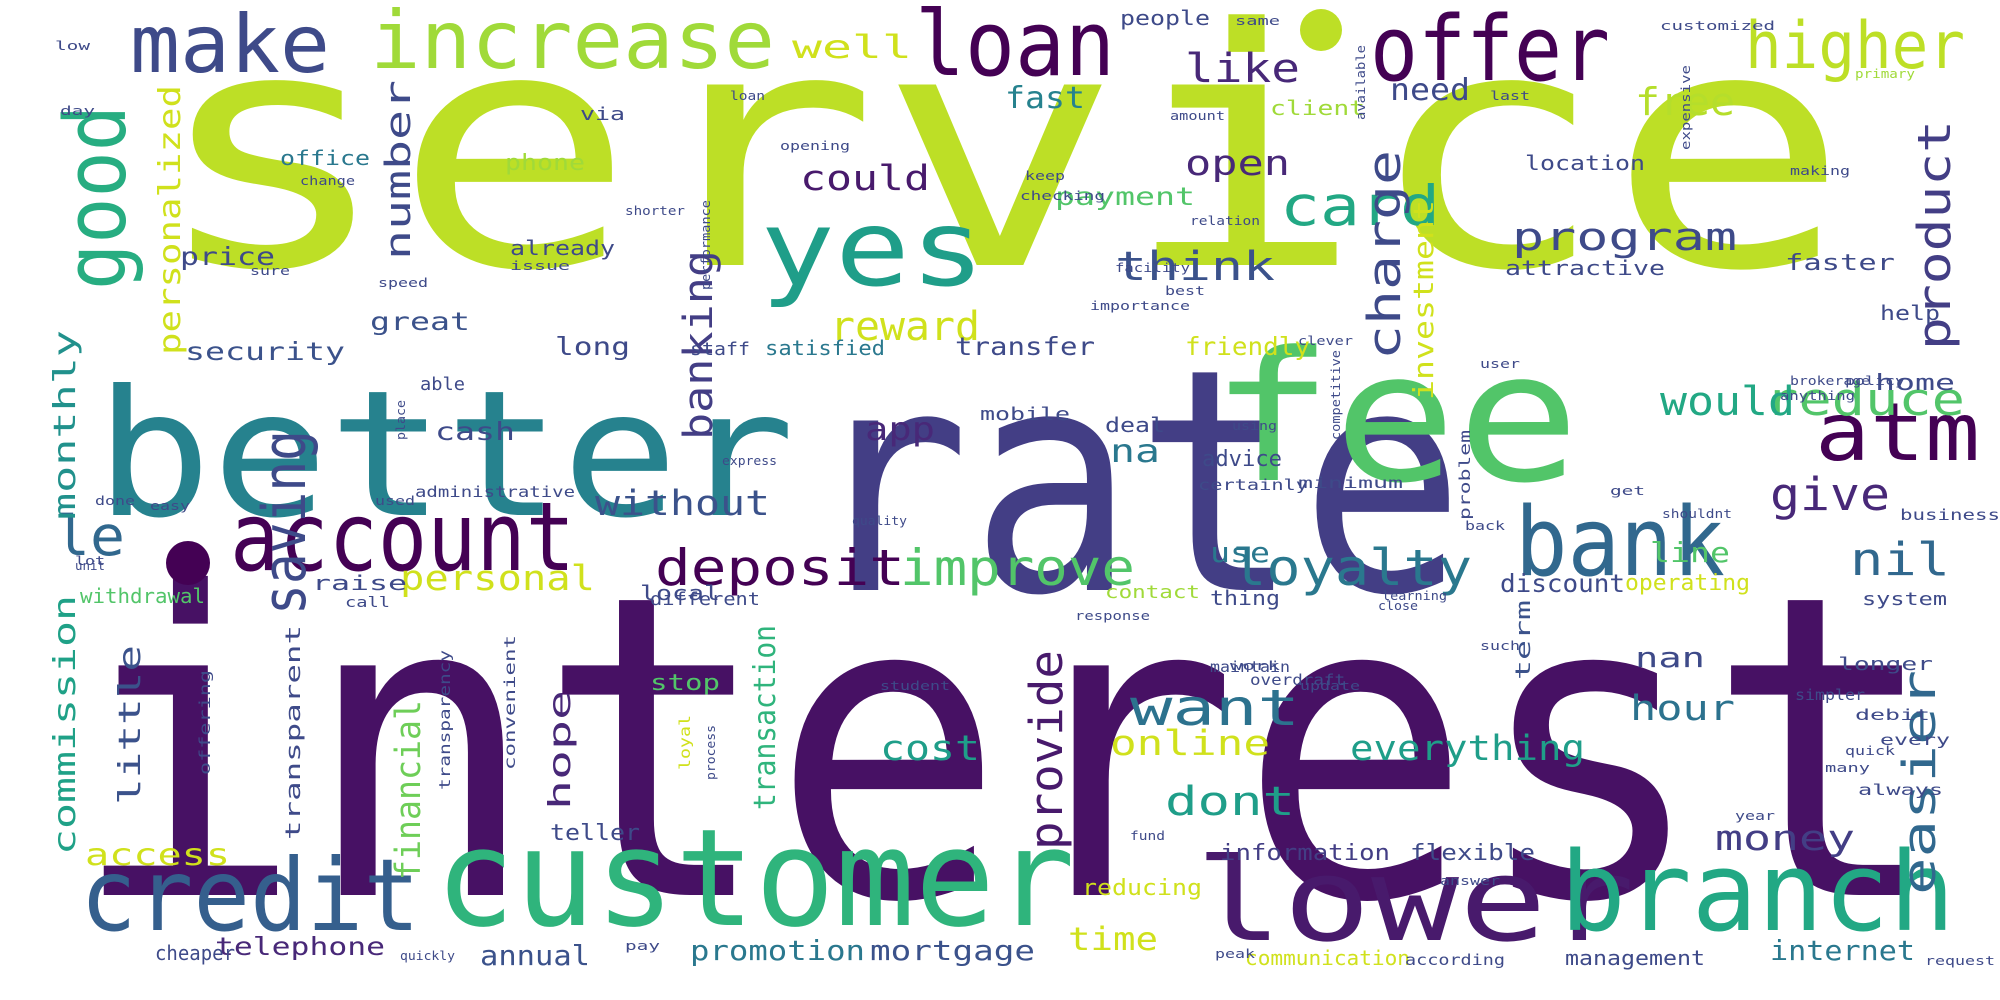 The image size is (2000, 1000). Describe the element at coordinates (1875, 381) in the screenshot. I see `word-policy: policy` at that location.